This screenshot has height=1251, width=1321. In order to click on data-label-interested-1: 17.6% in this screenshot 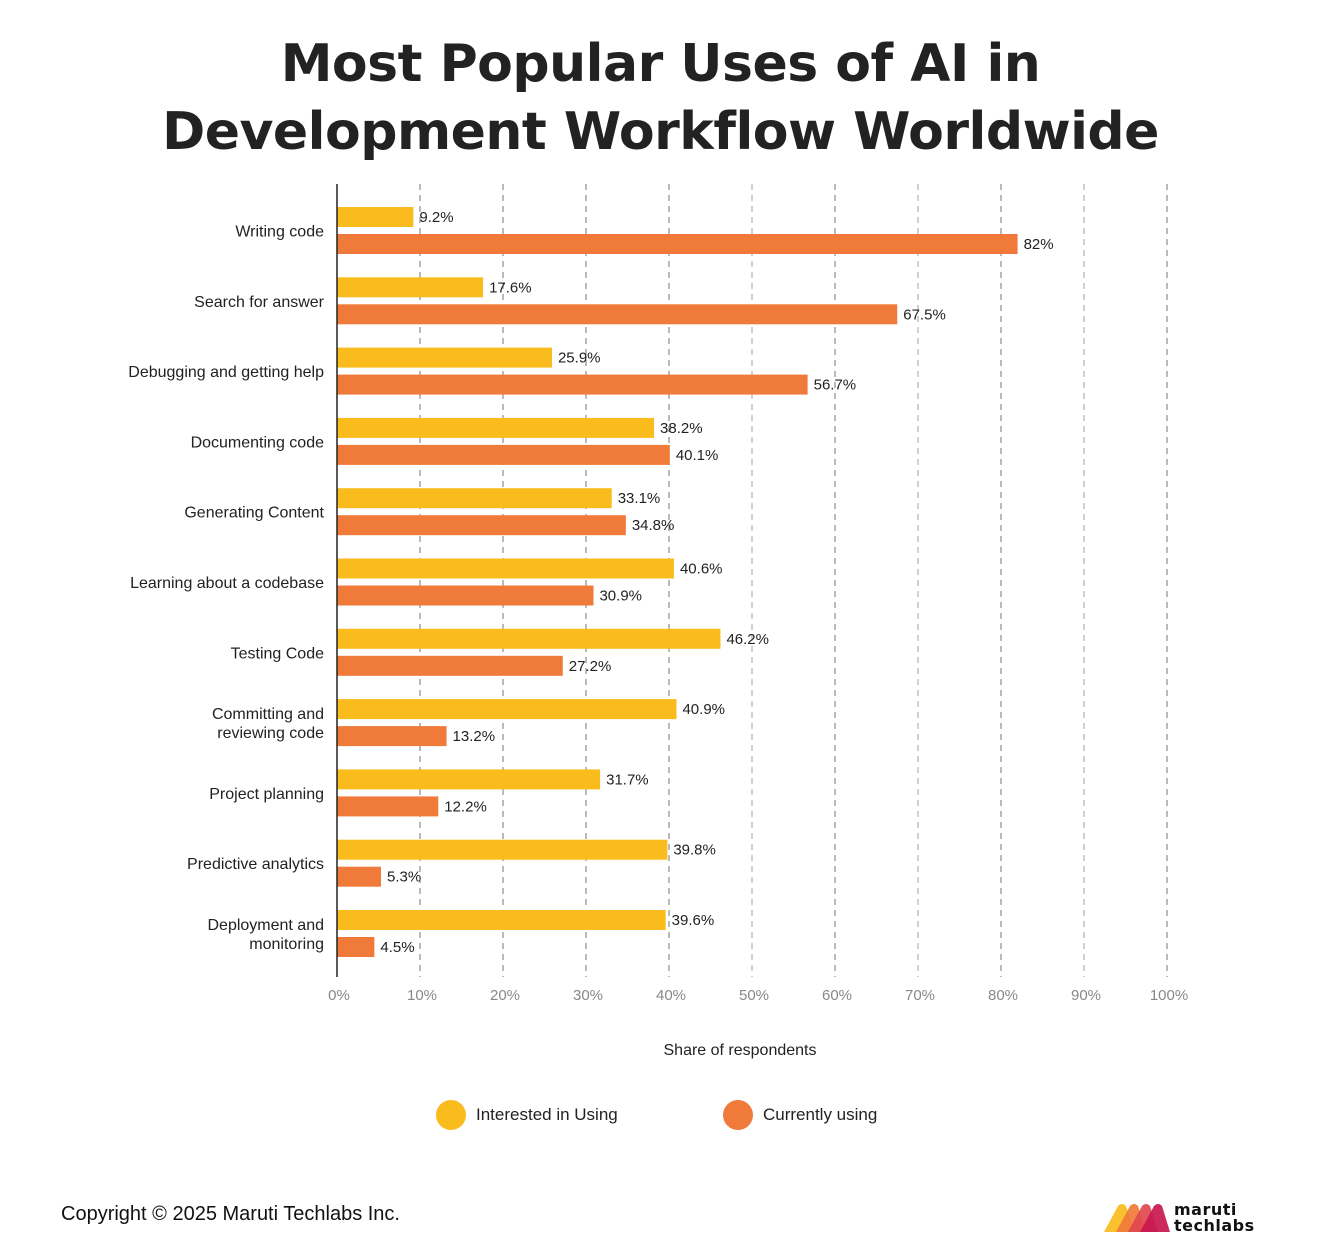, I will do `click(510, 287)`.